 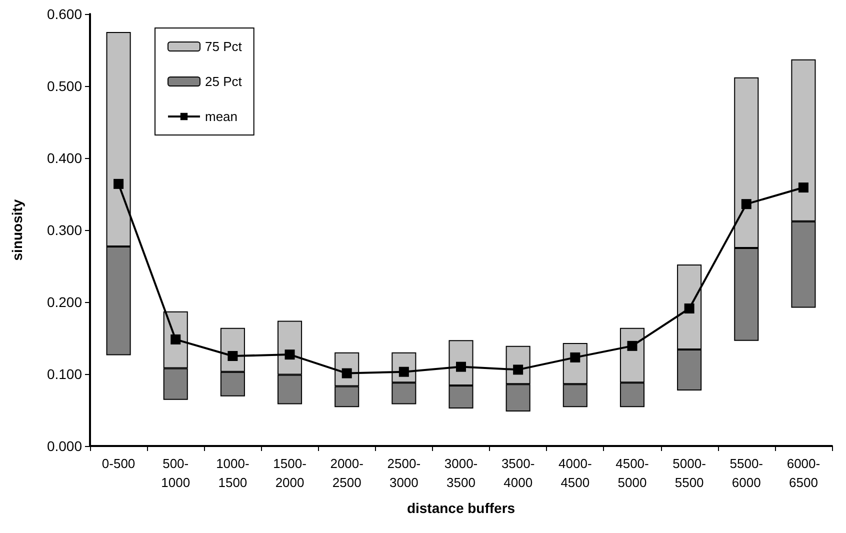 I want to click on x-tick-label: 3500-4000, so click(x=518, y=473).